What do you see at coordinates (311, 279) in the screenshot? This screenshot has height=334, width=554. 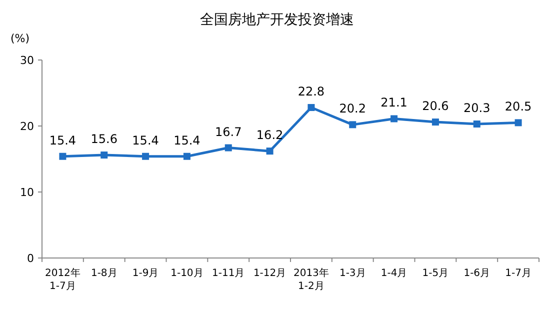 I see `x-tick-label: 2013年 1-2月` at bounding box center [311, 279].